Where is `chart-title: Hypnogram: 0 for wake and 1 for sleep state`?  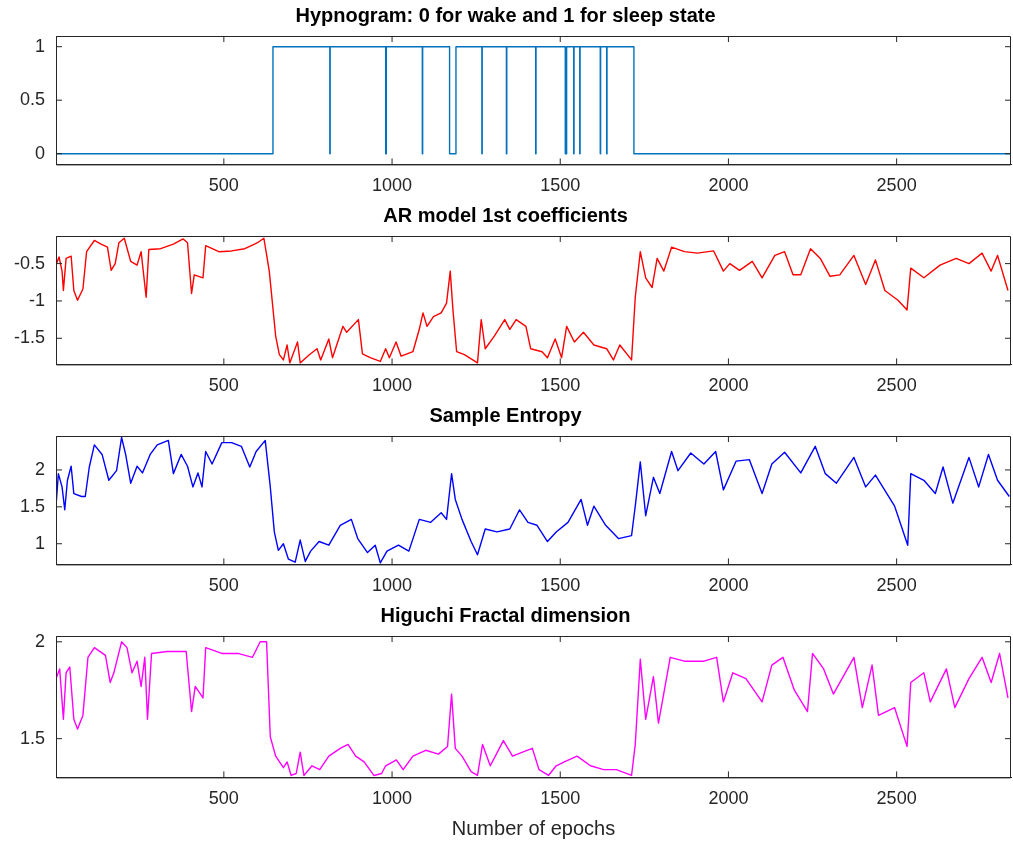
chart-title: Hypnogram: 0 for wake and 1 for sleep state is located at coordinates (505, 14).